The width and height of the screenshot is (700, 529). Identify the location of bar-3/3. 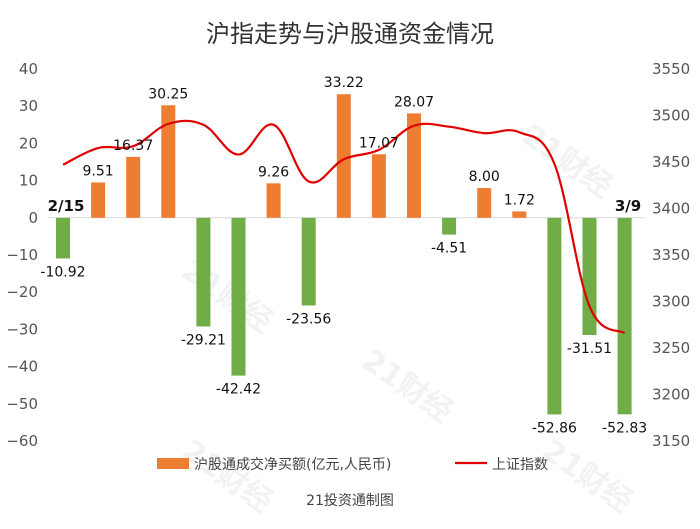
(484, 203).